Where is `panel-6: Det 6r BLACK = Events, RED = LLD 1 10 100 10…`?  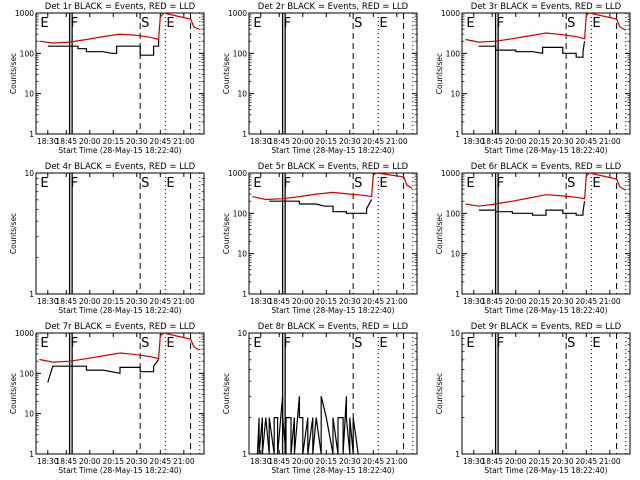 panel-6: Det 6r BLACK = Events, RED = LLD 1 10 100 10… is located at coordinates (533, 238).